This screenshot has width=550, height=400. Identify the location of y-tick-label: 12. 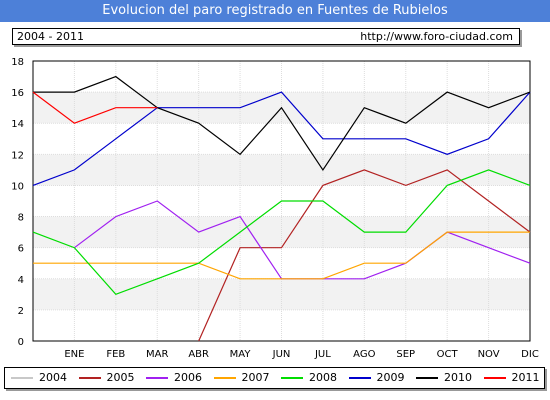
(17, 155).